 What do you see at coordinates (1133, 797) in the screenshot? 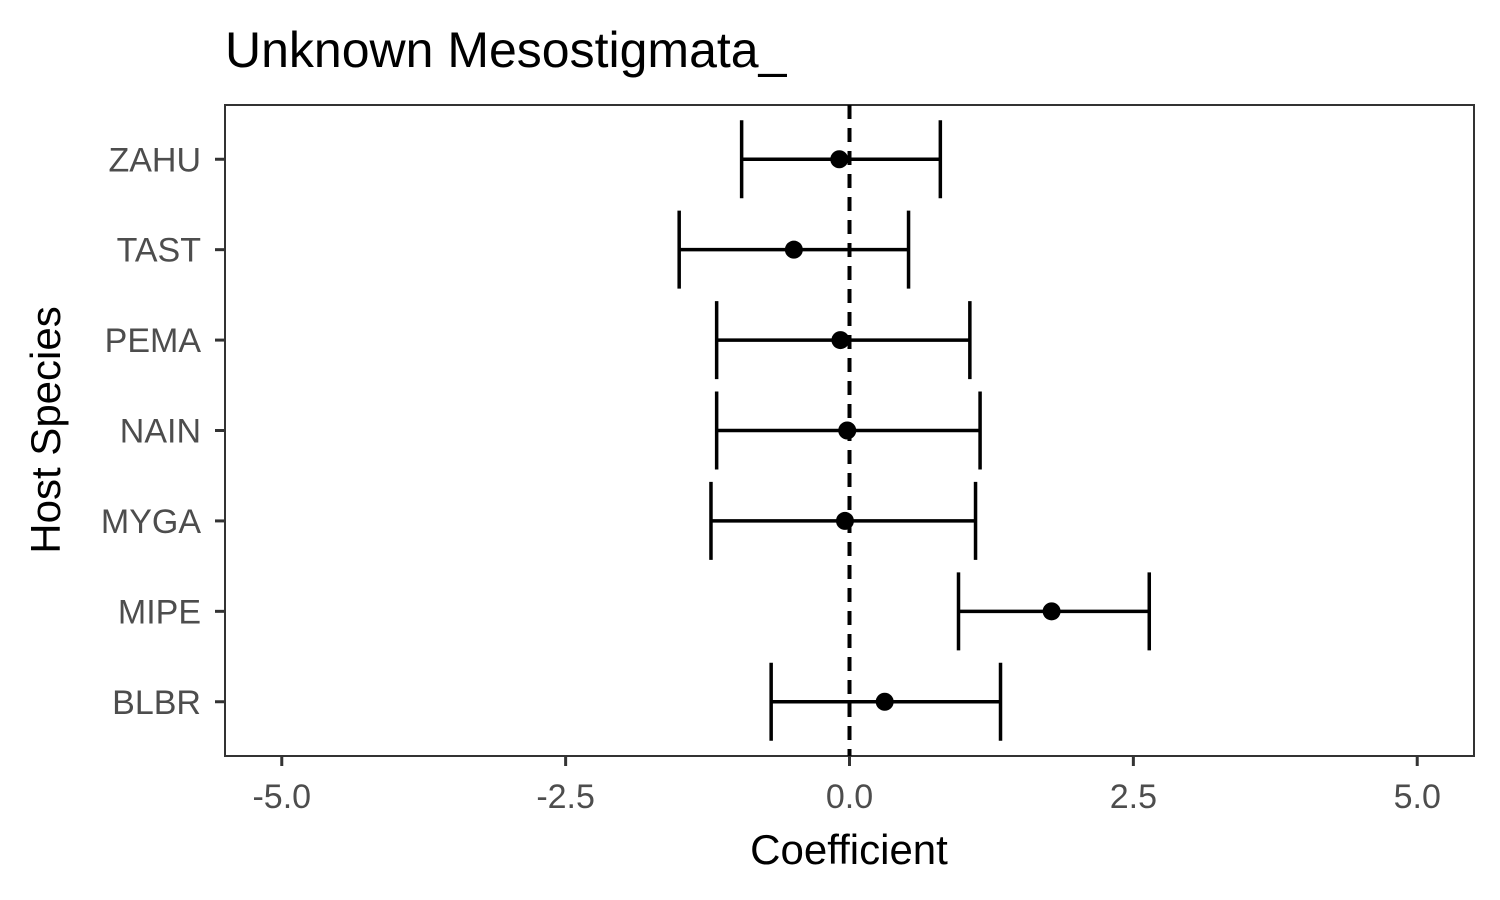
I see `x-tick-label: 2.5` at bounding box center [1133, 797].